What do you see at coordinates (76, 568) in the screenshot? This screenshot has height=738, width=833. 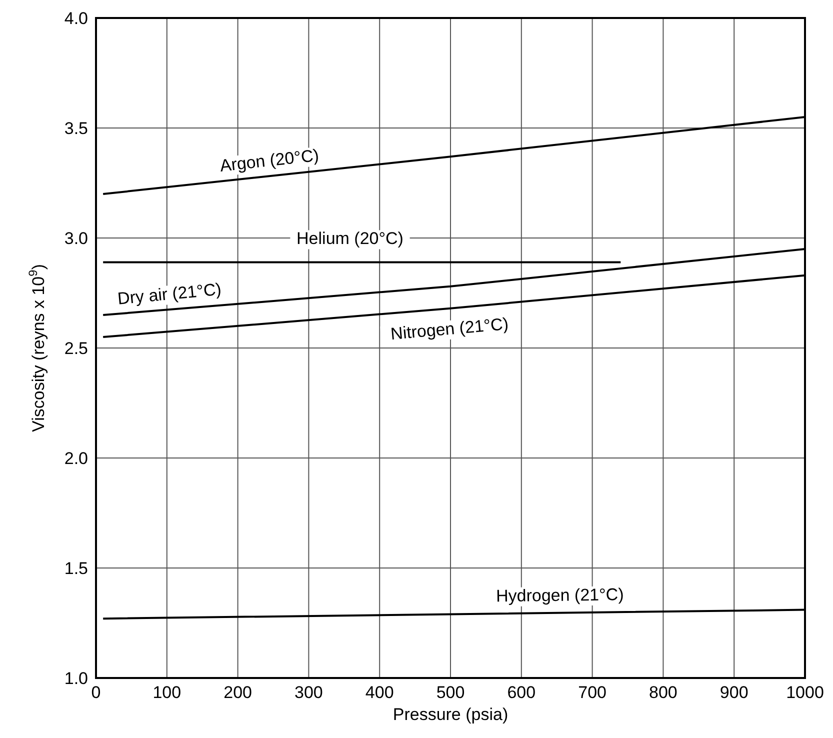 I see `y-tick-label: 1.5` at bounding box center [76, 568].